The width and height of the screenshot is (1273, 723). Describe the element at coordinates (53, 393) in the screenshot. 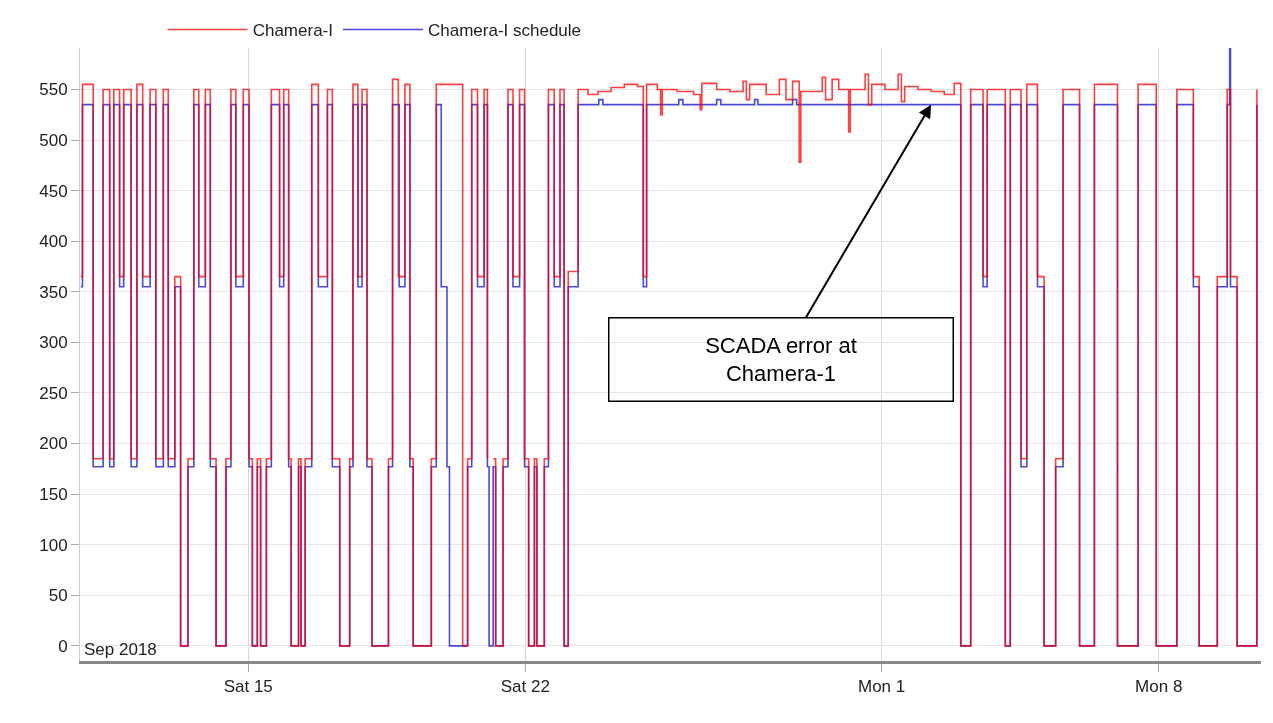

I see `y-tick-label: 250` at that location.